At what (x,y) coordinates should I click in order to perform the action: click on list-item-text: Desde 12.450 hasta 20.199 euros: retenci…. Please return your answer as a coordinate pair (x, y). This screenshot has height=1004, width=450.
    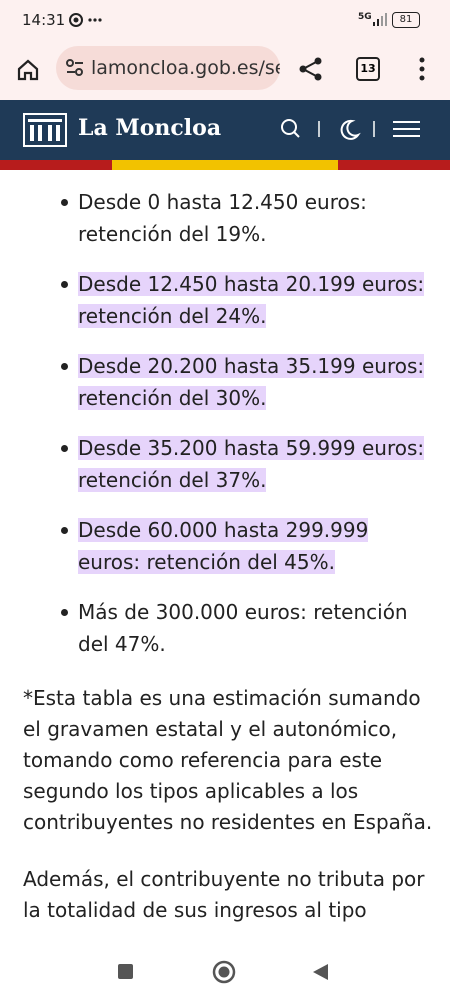
    Looking at the image, I should click on (251, 300).